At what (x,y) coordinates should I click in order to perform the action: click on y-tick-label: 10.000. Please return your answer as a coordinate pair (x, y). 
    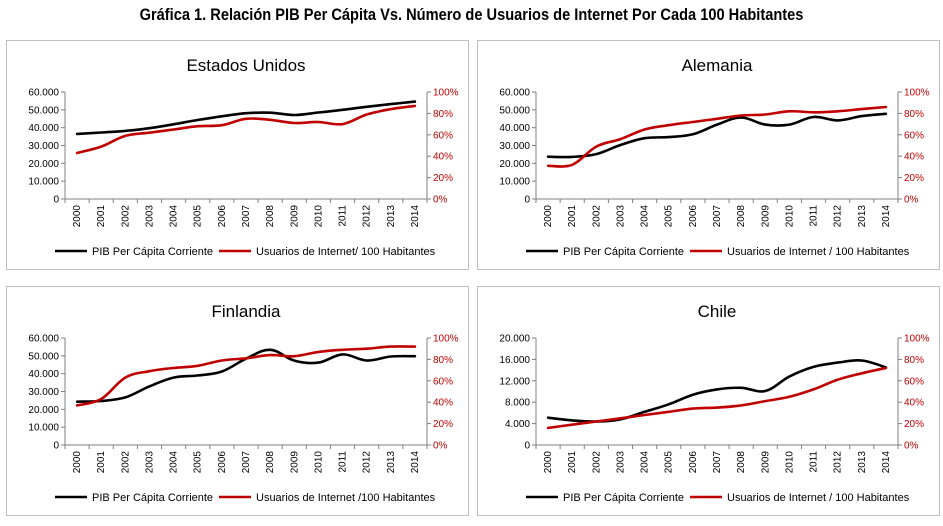
    Looking at the image, I should click on (514, 182).